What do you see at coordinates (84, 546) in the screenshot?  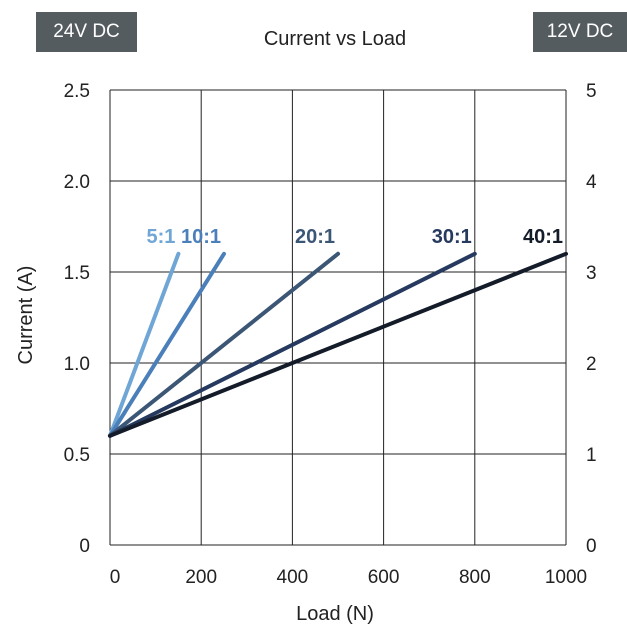 I see `y-tick-label: 0` at bounding box center [84, 546].